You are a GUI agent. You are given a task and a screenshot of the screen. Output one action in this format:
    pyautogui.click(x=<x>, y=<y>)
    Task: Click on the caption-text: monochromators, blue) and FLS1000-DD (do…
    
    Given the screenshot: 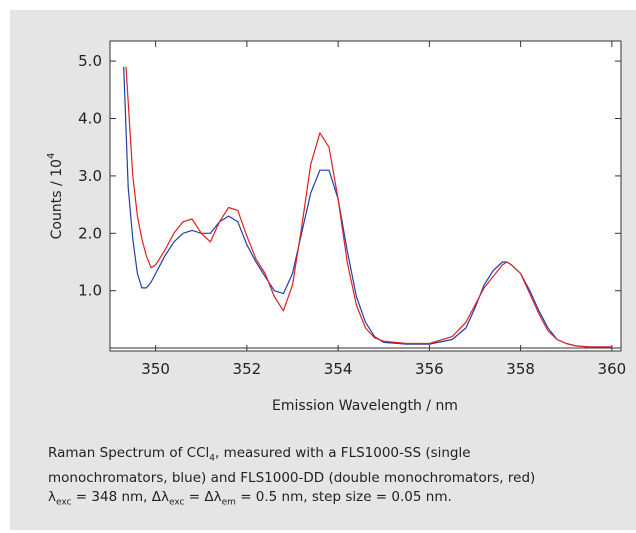 What is the action you would take?
    pyautogui.click(x=292, y=477)
    